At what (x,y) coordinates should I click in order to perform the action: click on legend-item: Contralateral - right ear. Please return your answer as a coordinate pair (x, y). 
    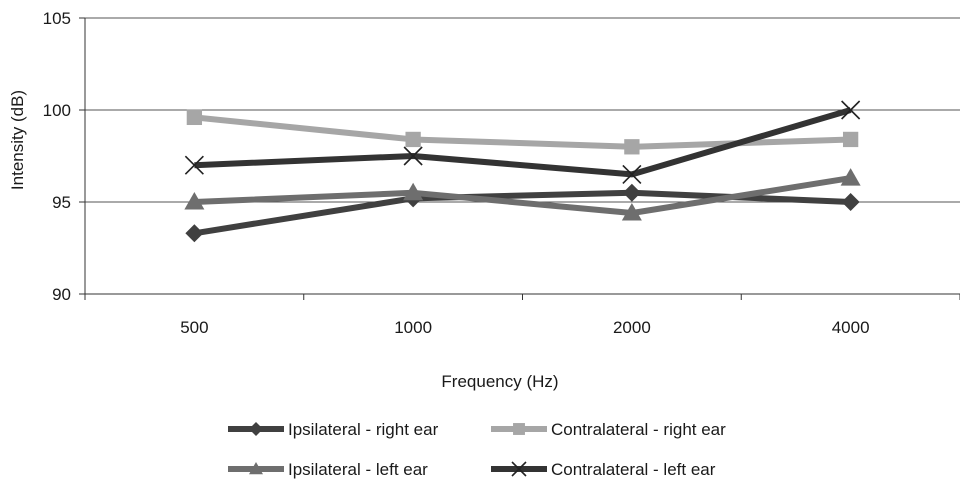
    Looking at the image, I should click on (608, 429).